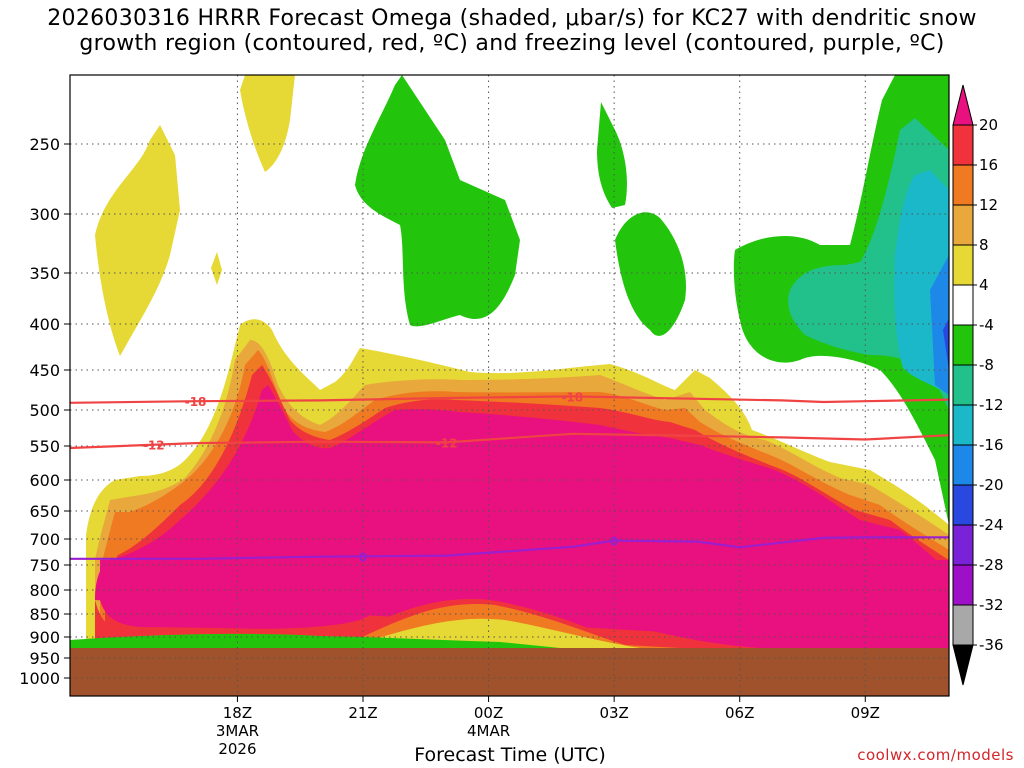 This screenshot has height=768, width=1024. What do you see at coordinates (267, 123) in the screenshot?
I see `omega-band-4-upper-mid` at bounding box center [267, 123].